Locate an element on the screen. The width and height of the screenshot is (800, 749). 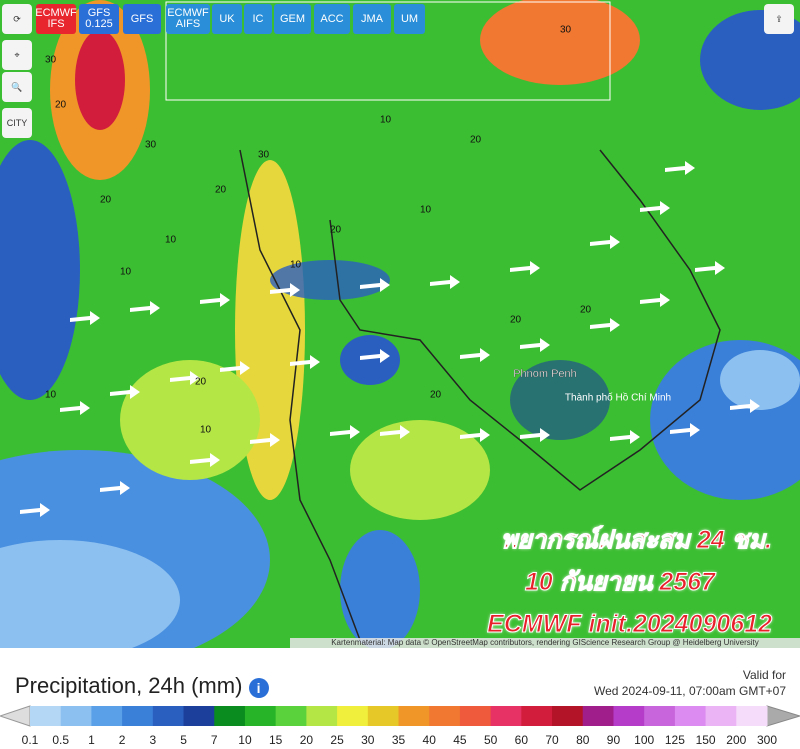
legend-label: 45 is located at coordinates (460, 740).